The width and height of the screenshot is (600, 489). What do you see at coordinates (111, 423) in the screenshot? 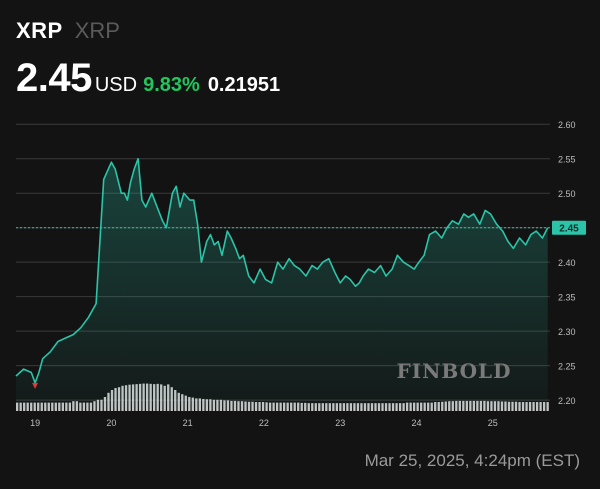
I see `x-tick-label: 20` at bounding box center [111, 423].